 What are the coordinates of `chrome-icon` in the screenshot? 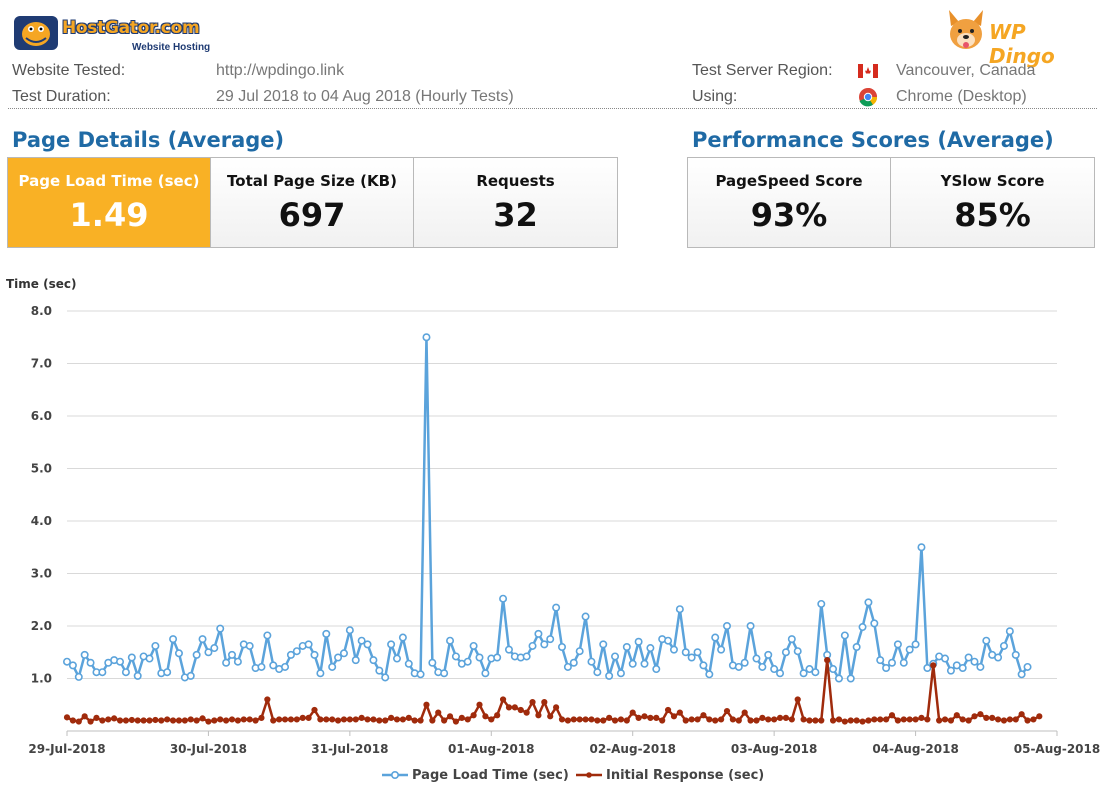 It's located at (877, 97).